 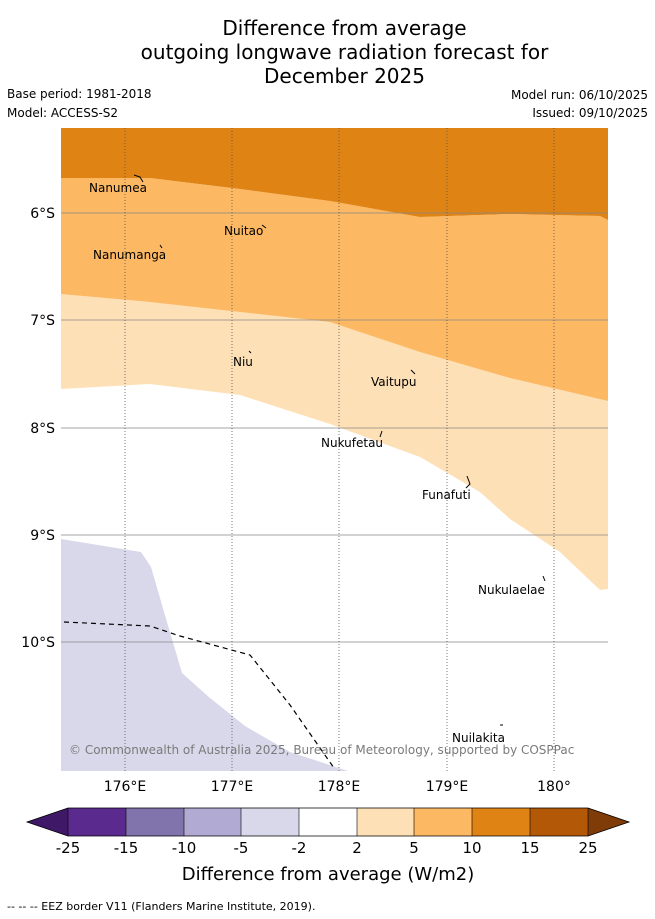 I want to click on colorbar-ticks: -25 -15 -10 -5 -2 2 5 10 15 25, so click(x=327, y=848).